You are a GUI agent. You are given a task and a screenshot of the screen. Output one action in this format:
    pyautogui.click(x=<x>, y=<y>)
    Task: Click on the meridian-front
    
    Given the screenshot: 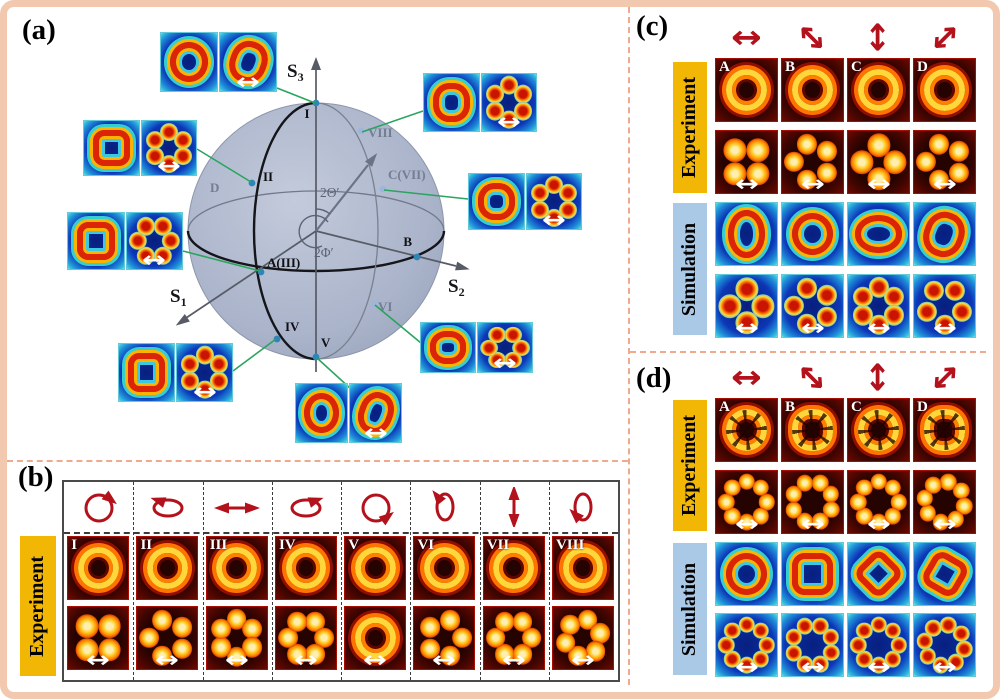 What is the action you would take?
    pyautogui.click(x=284, y=231)
    